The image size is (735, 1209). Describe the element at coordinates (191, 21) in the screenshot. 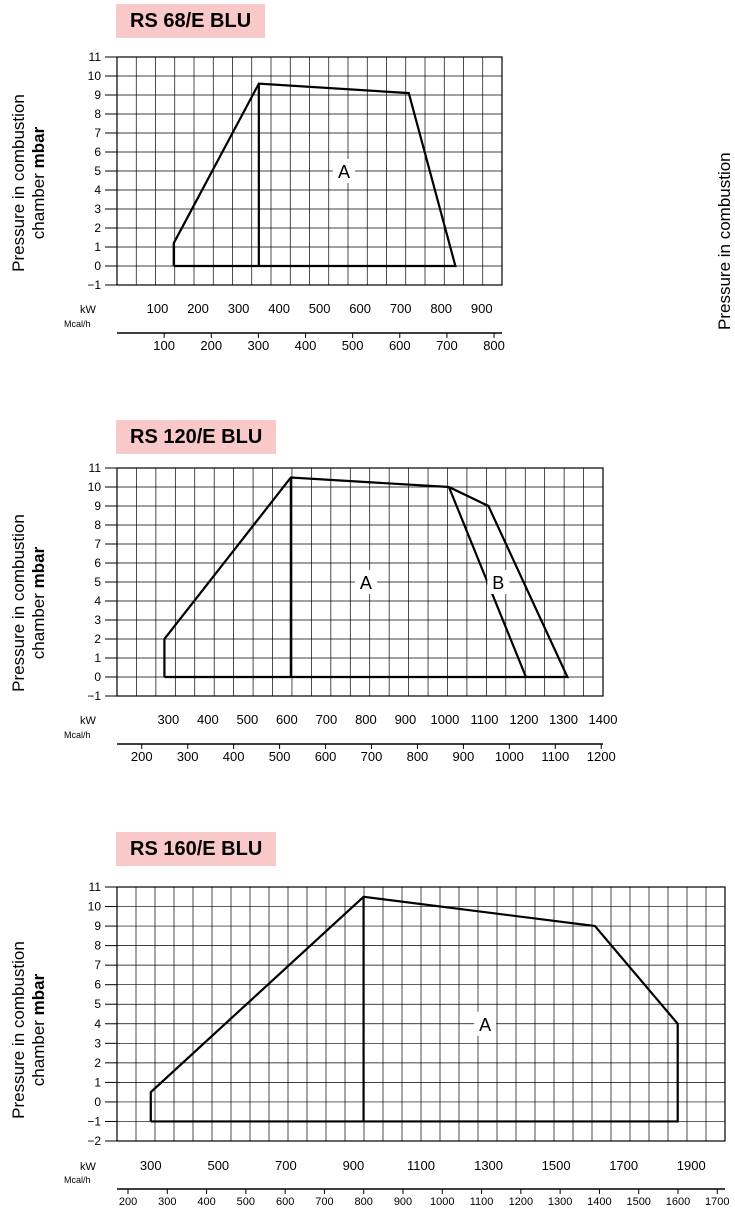

I see `chart-title: RS 68/E BLU` at that location.